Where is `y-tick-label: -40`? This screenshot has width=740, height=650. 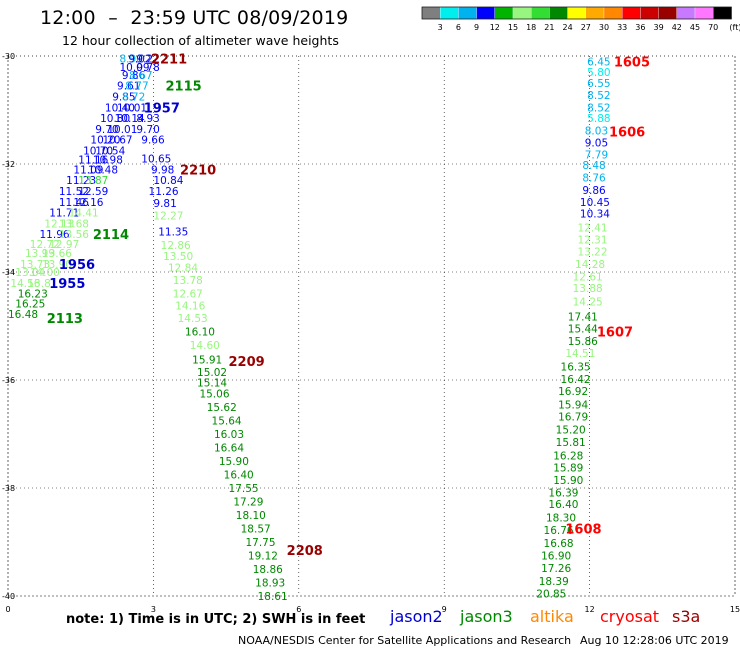
y-tick-label: -40 is located at coordinates (8, 596).